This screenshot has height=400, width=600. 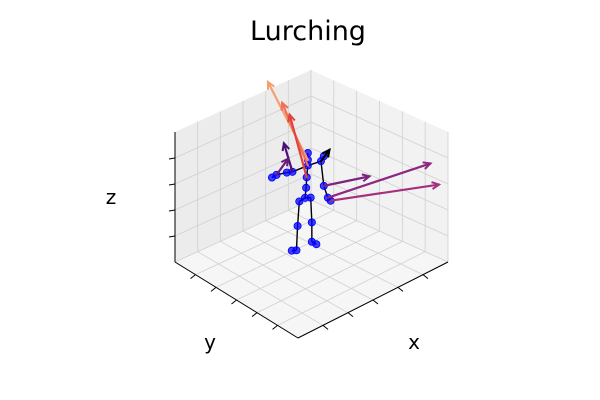 I want to click on force-vectors, so click(x=354, y=140).